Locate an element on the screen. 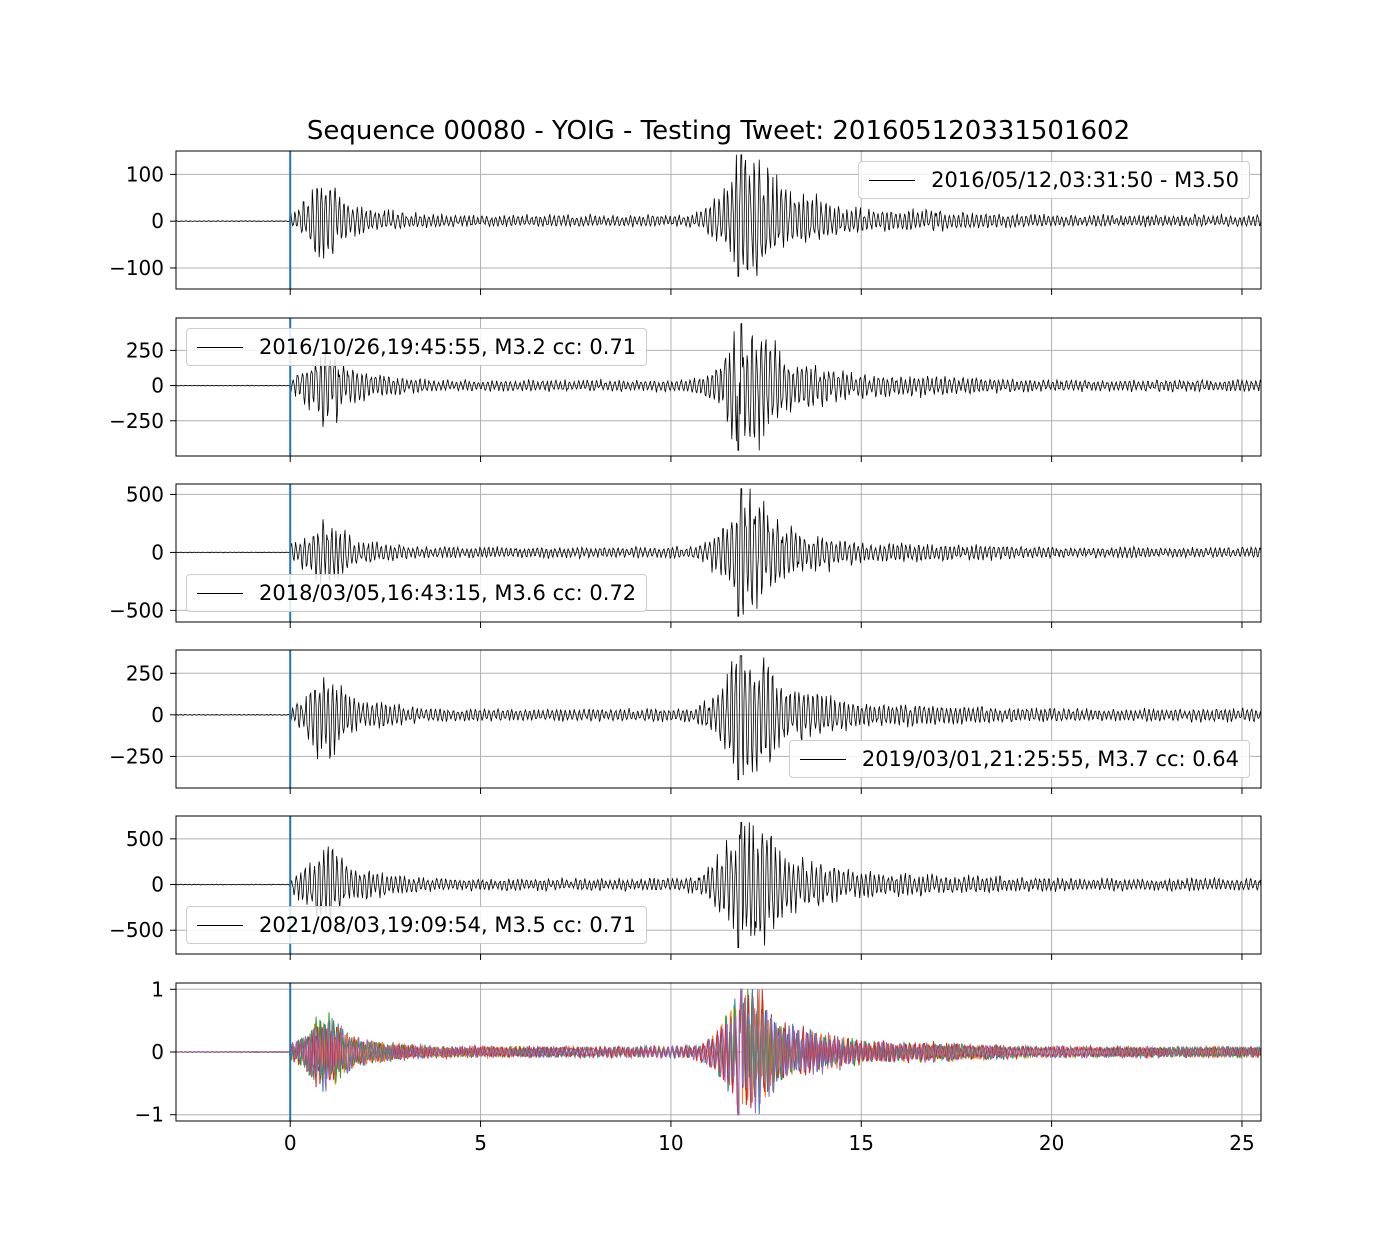  panel-2-plot: 250 0 −250 is located at coordinates (685, 389).